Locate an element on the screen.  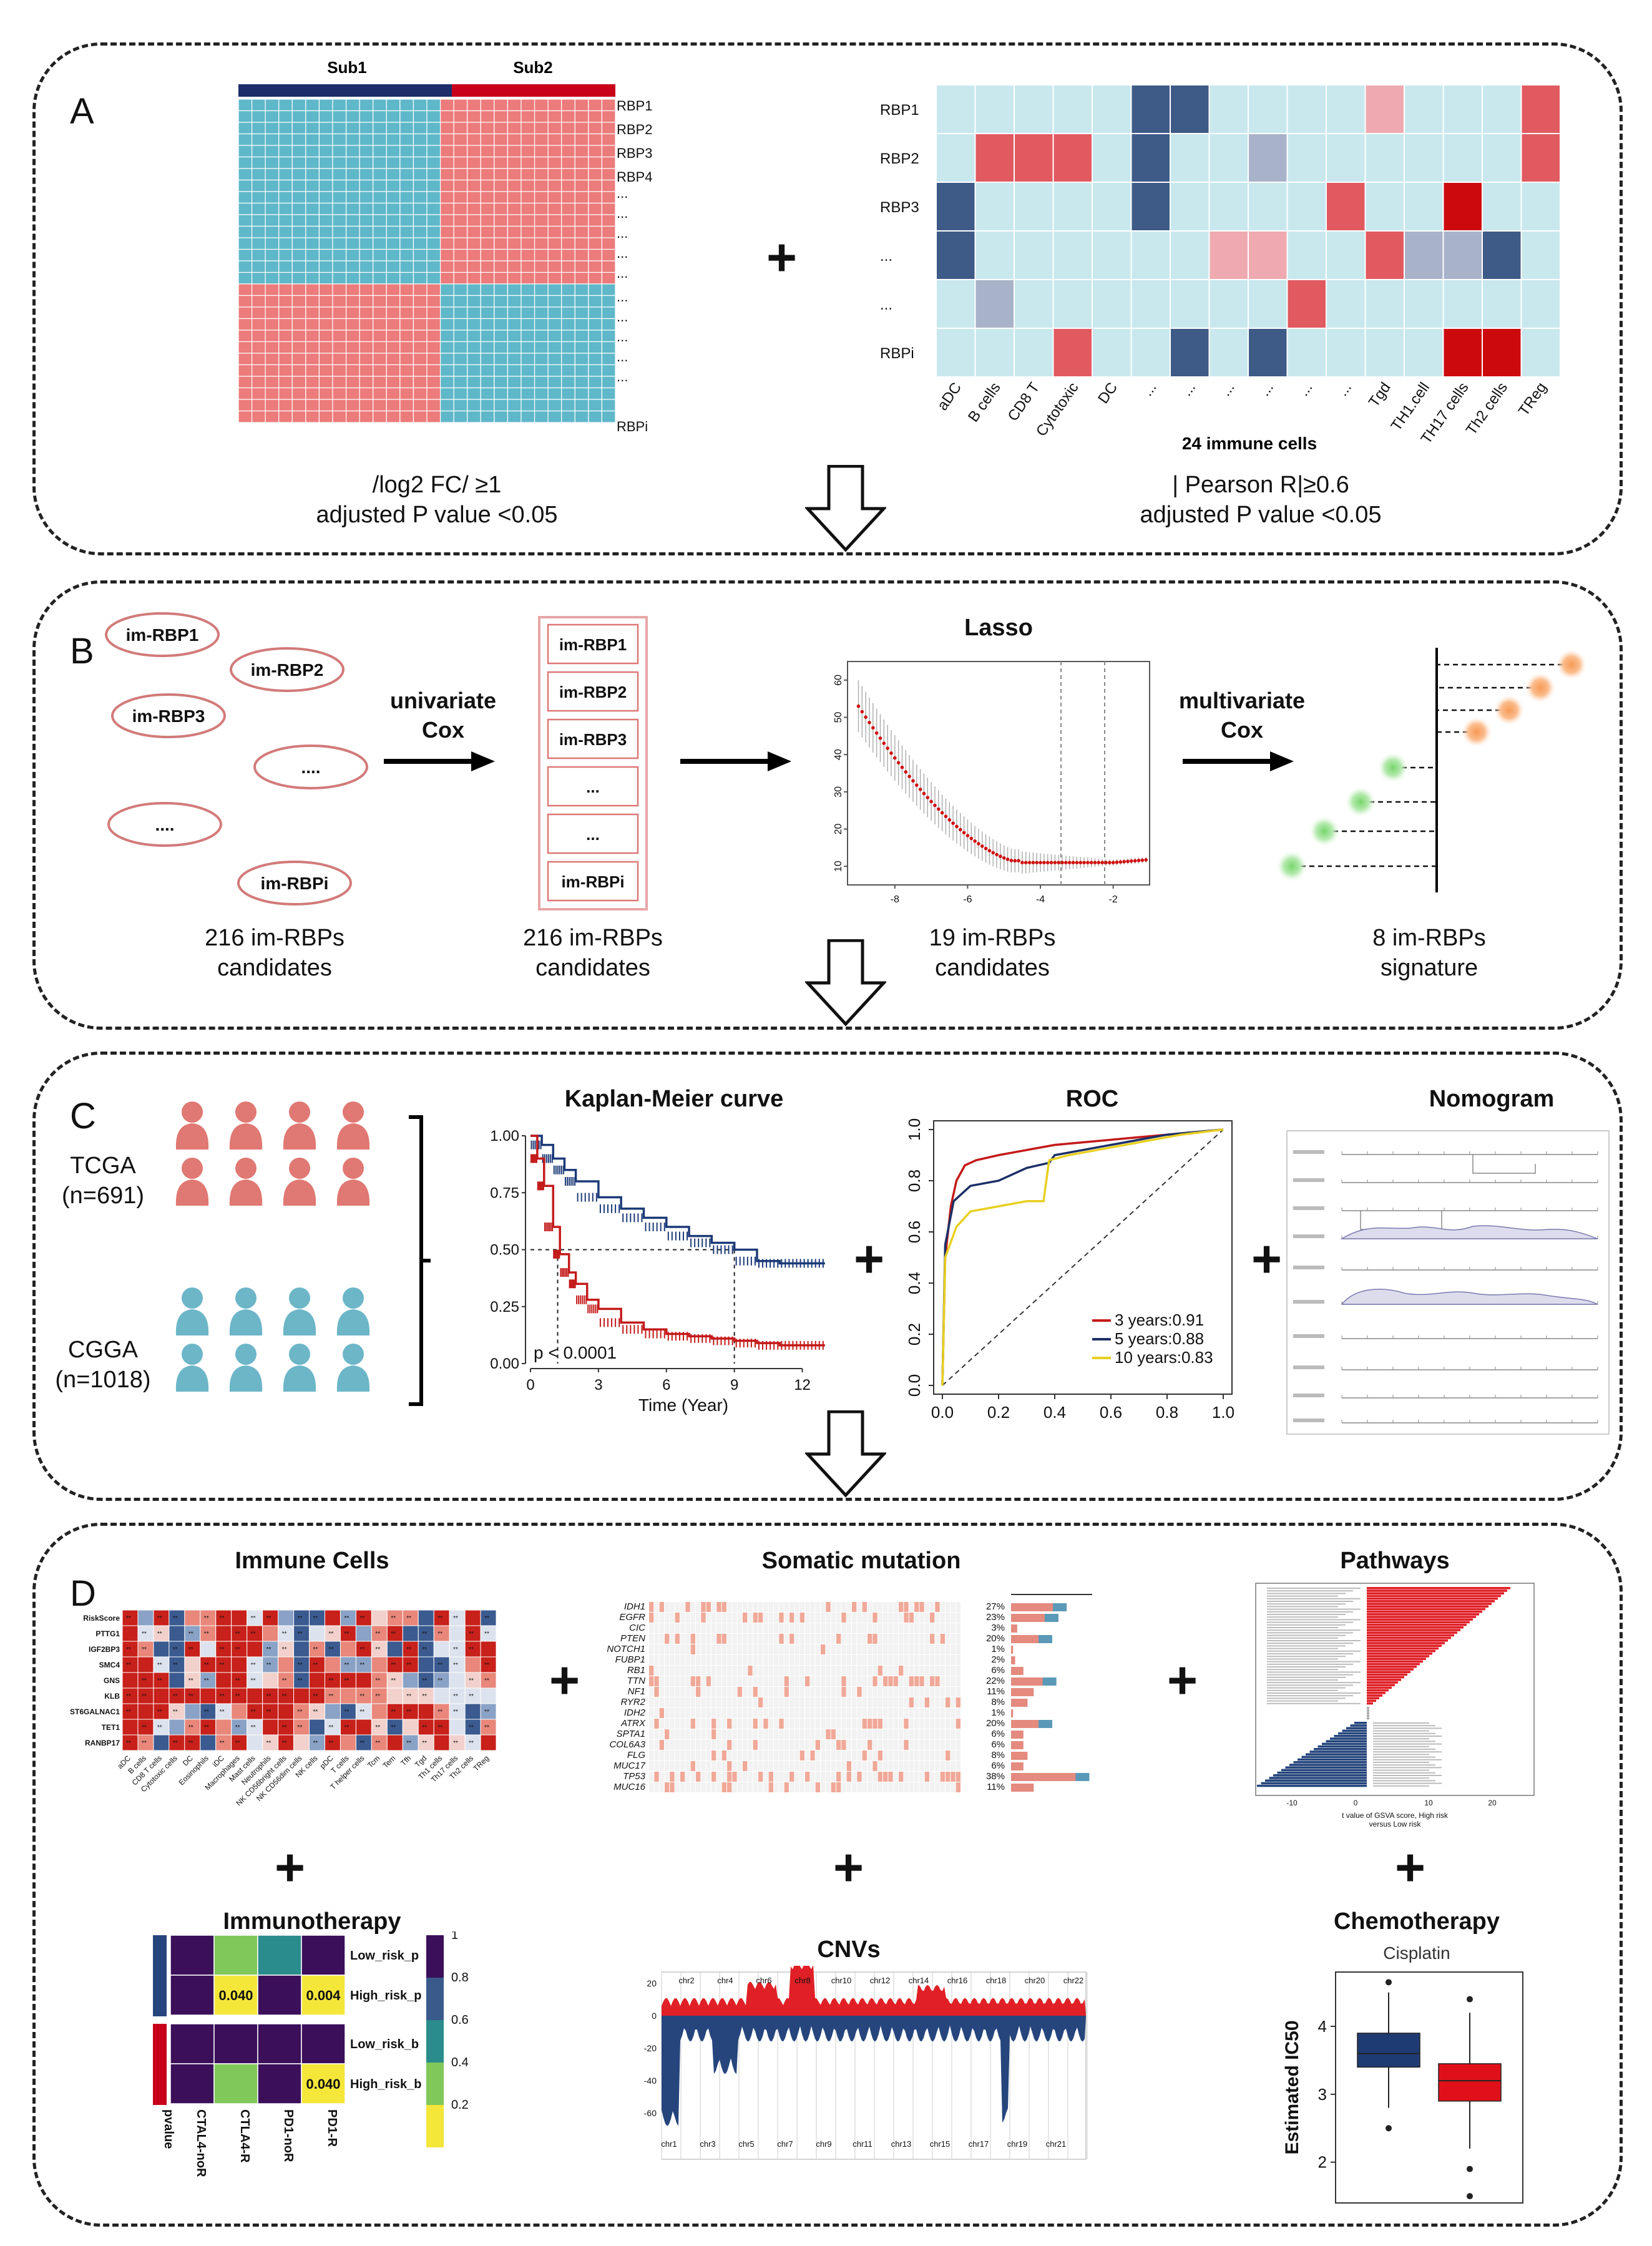
onco-pct-label: 6% is located at coordinates (998, 1765).